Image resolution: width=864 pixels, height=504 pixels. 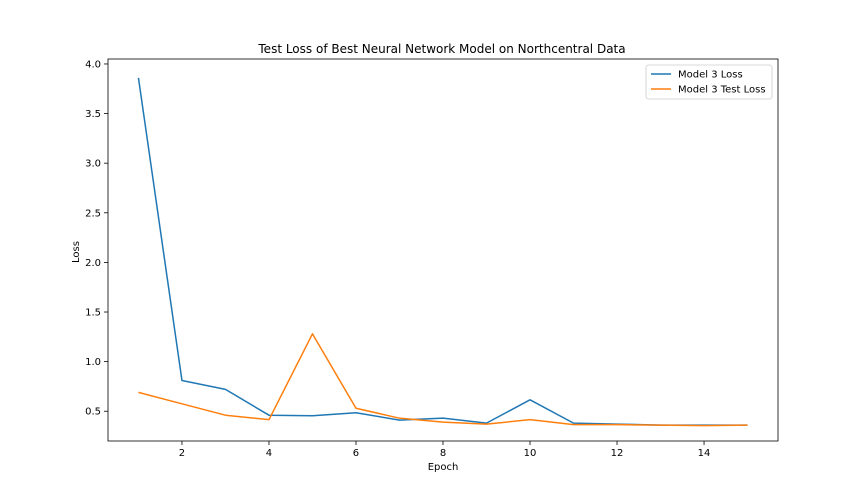 What do you see at coordinates (96, 238) in the screenshot?
I see `y-axis: 0.5 1.0 1.5 2.0 2.5 3.0 3.5 4.0` at bounding box center [96, 238].